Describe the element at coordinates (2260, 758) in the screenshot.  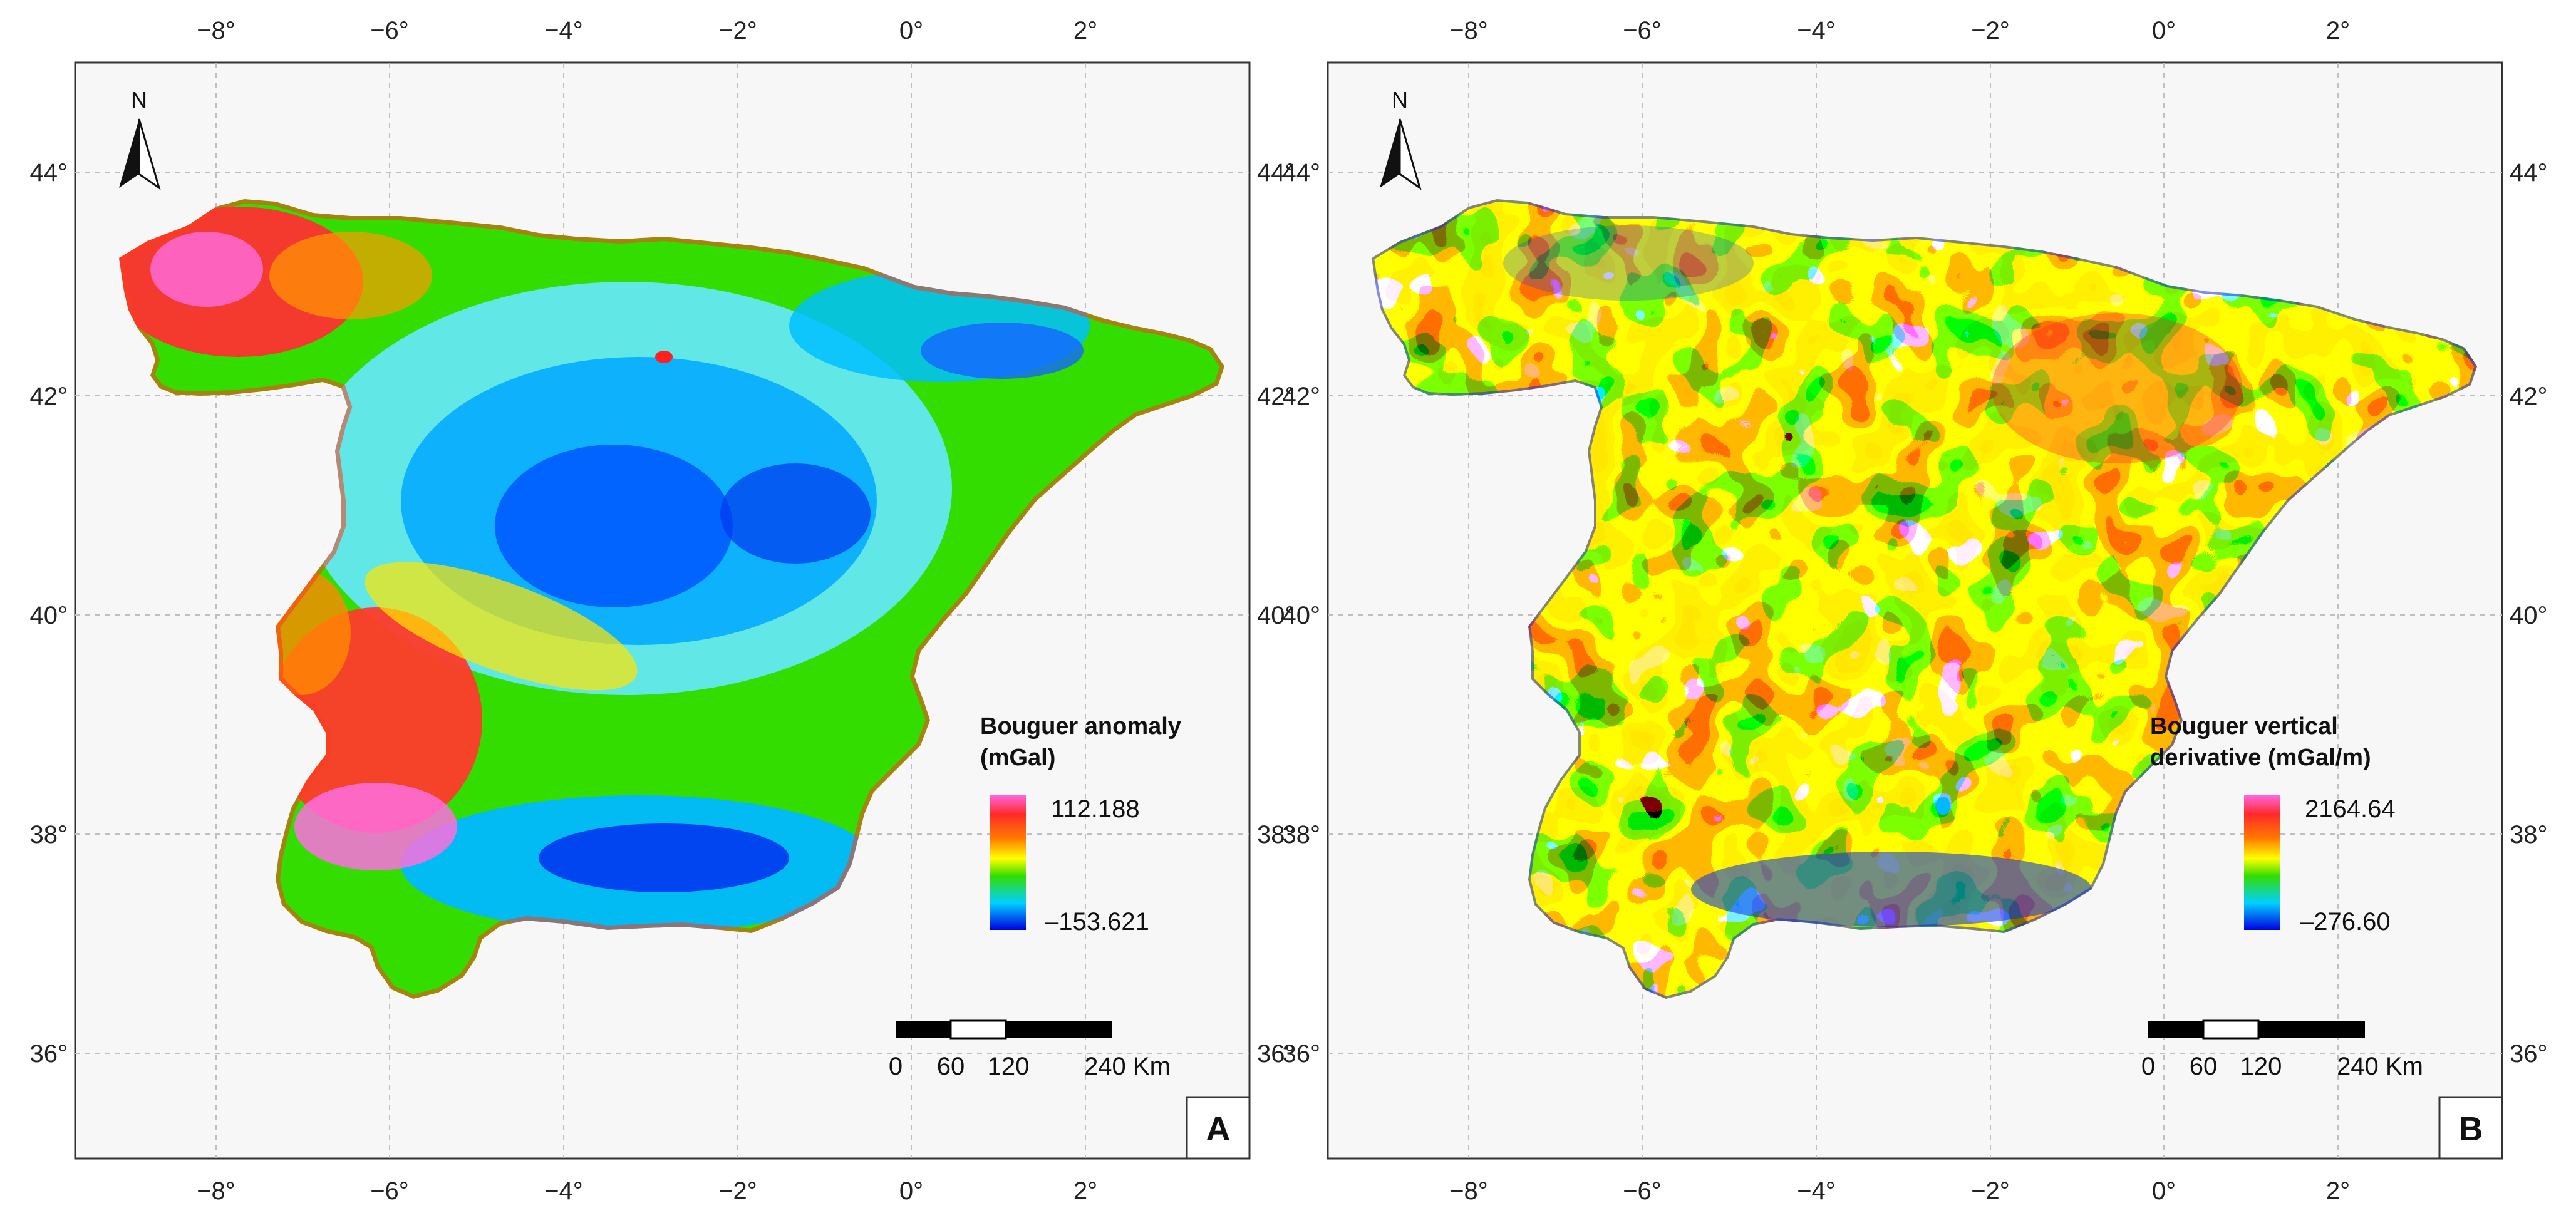
I see `legend-title-line2: derivative (mGal/m)` at that location.